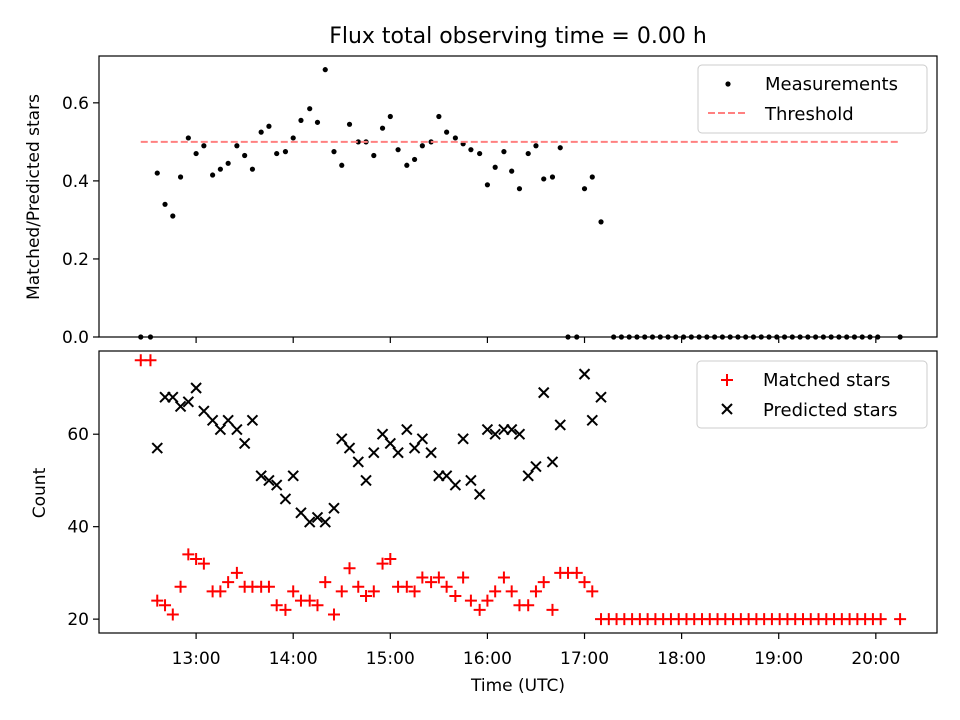  Describe the element at coordinates (812, 99) in the screenshot. I see `top-legend-box` at that location.